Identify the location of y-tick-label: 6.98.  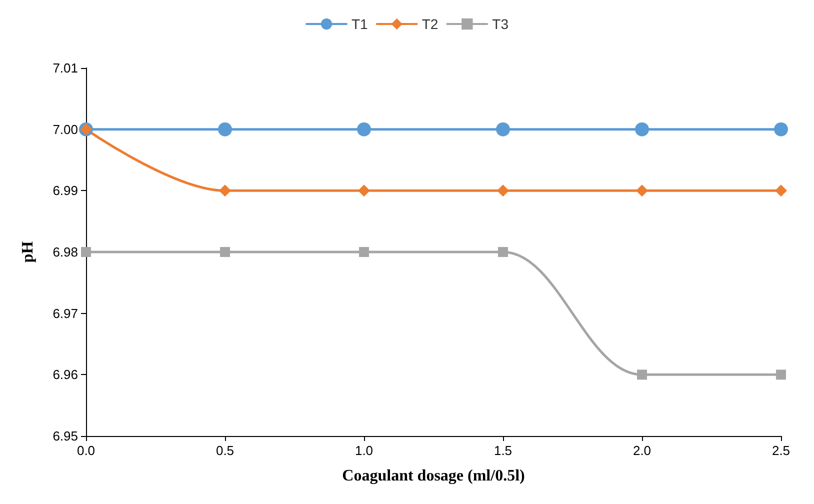
(65, 252).